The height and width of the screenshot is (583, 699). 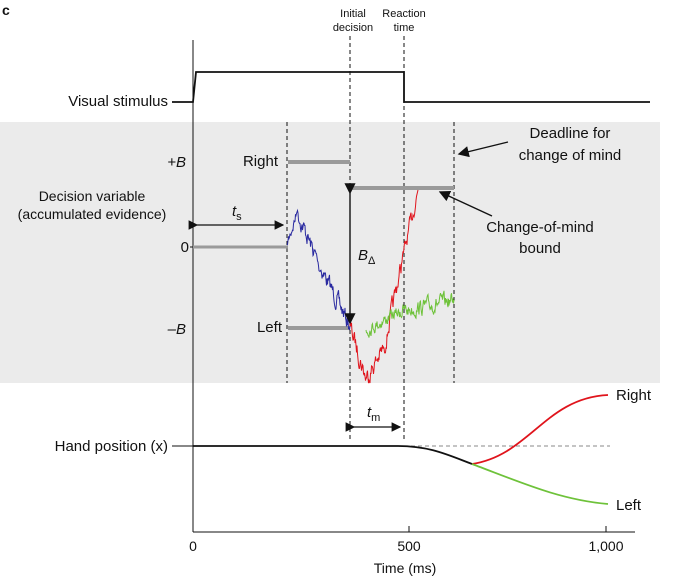 What do you see at coordinates (411, 87) in the screenshot?
I see `visual-stimulus-trace` at bounding box center [411, 87].